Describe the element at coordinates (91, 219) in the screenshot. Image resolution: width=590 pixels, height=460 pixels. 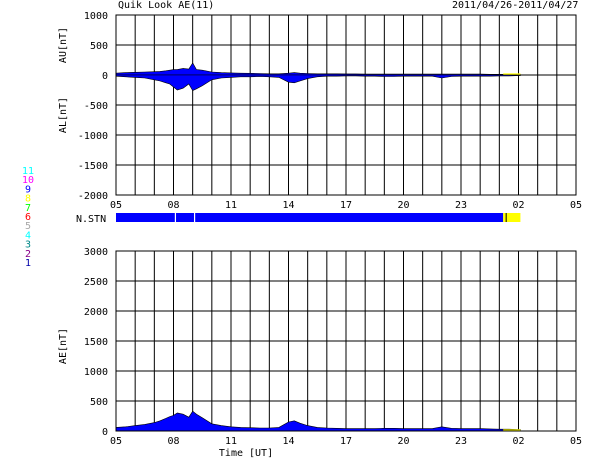
I see `station-bar-label: N.STN` at that location.